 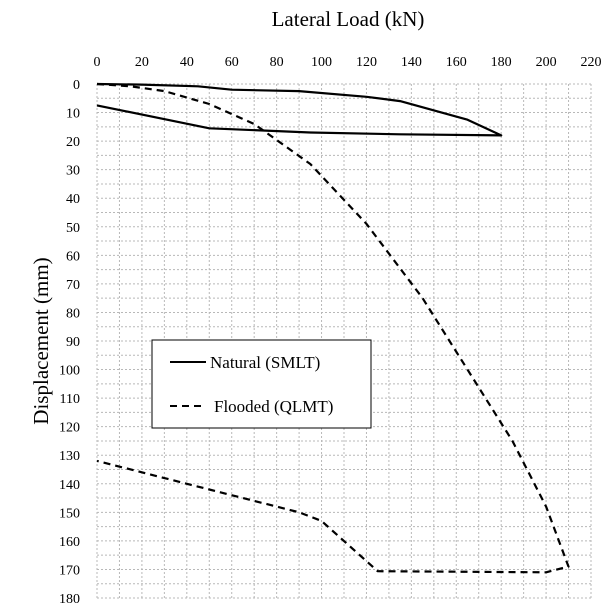 What do you see at coordinates (232, 62) in the screenshot?
I see `x-tick-label: 60` at bounding box center [232, 62].